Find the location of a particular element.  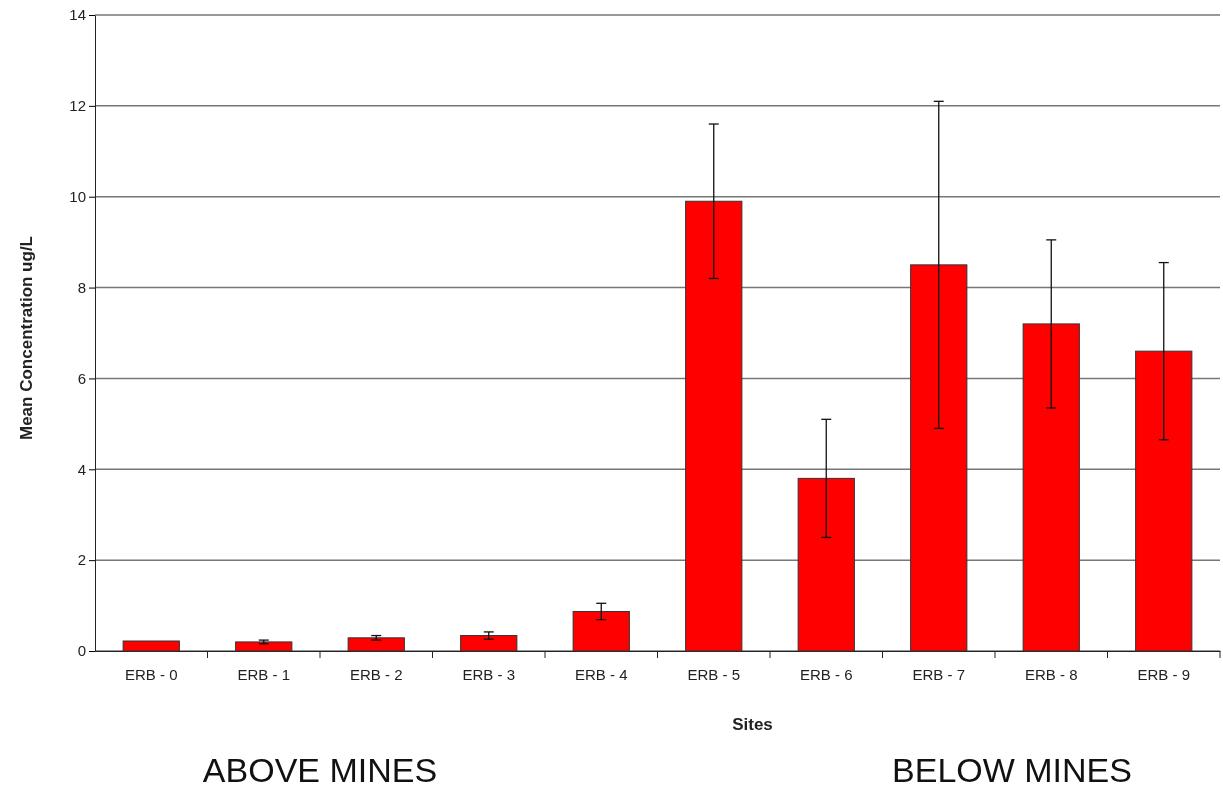

y-tick-label: 10 is located at coordinates (77, 197).